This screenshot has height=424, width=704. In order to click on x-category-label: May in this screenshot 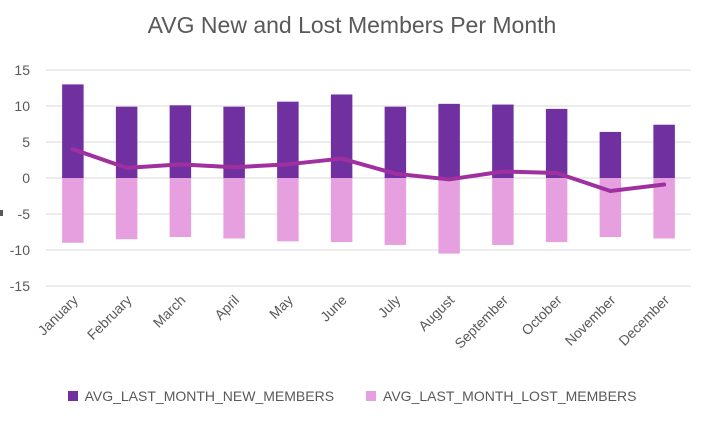, I will do `click(281, 307)`.